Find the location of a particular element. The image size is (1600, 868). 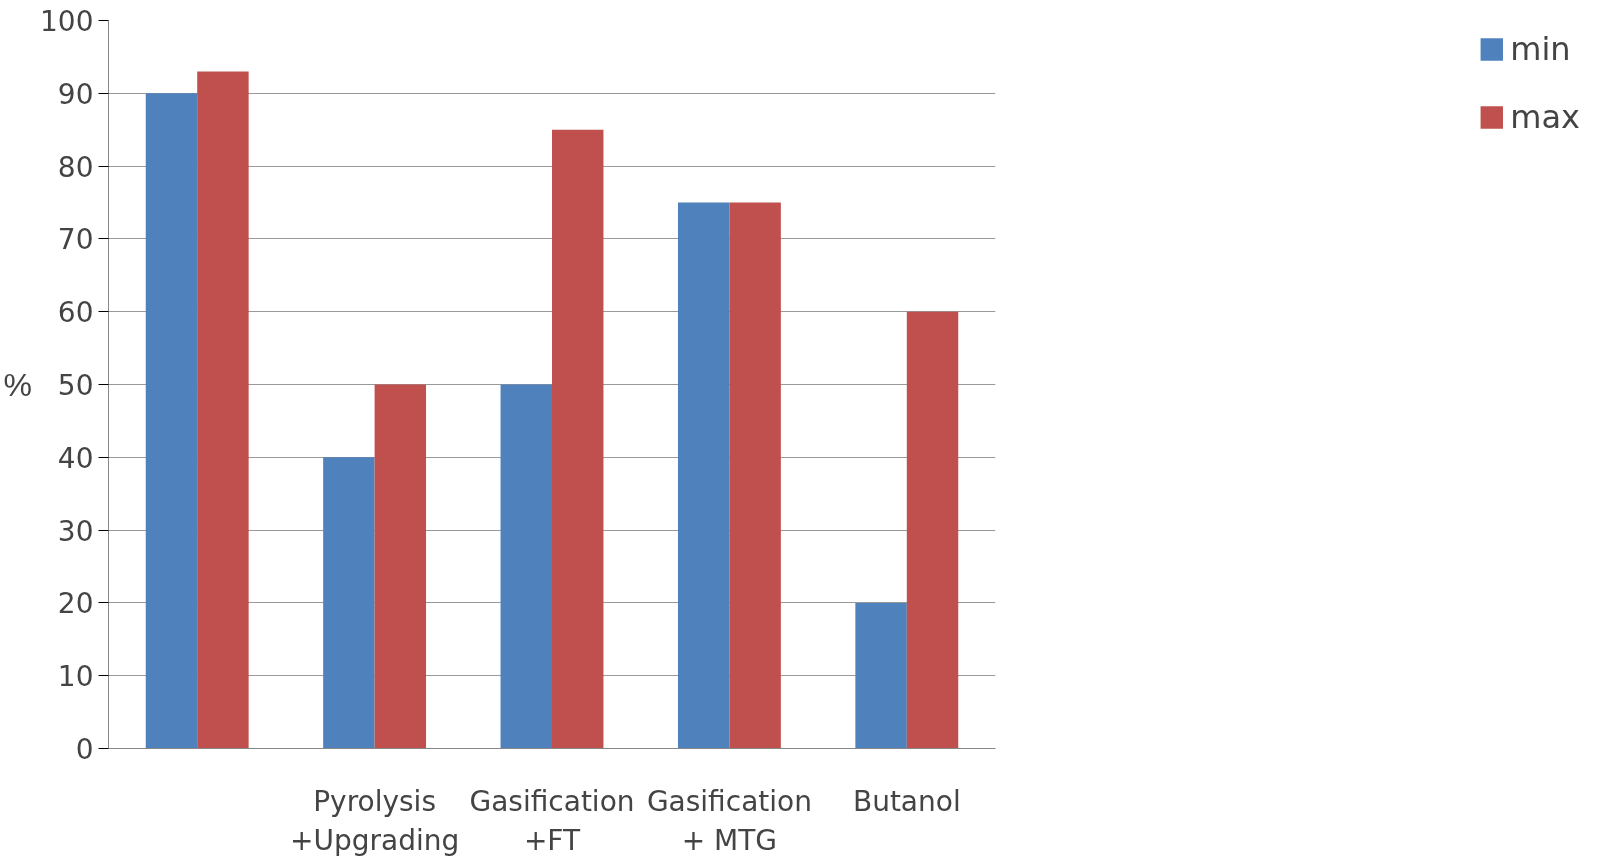

y-tick-label: 100 is located at coordinates (67, 21).